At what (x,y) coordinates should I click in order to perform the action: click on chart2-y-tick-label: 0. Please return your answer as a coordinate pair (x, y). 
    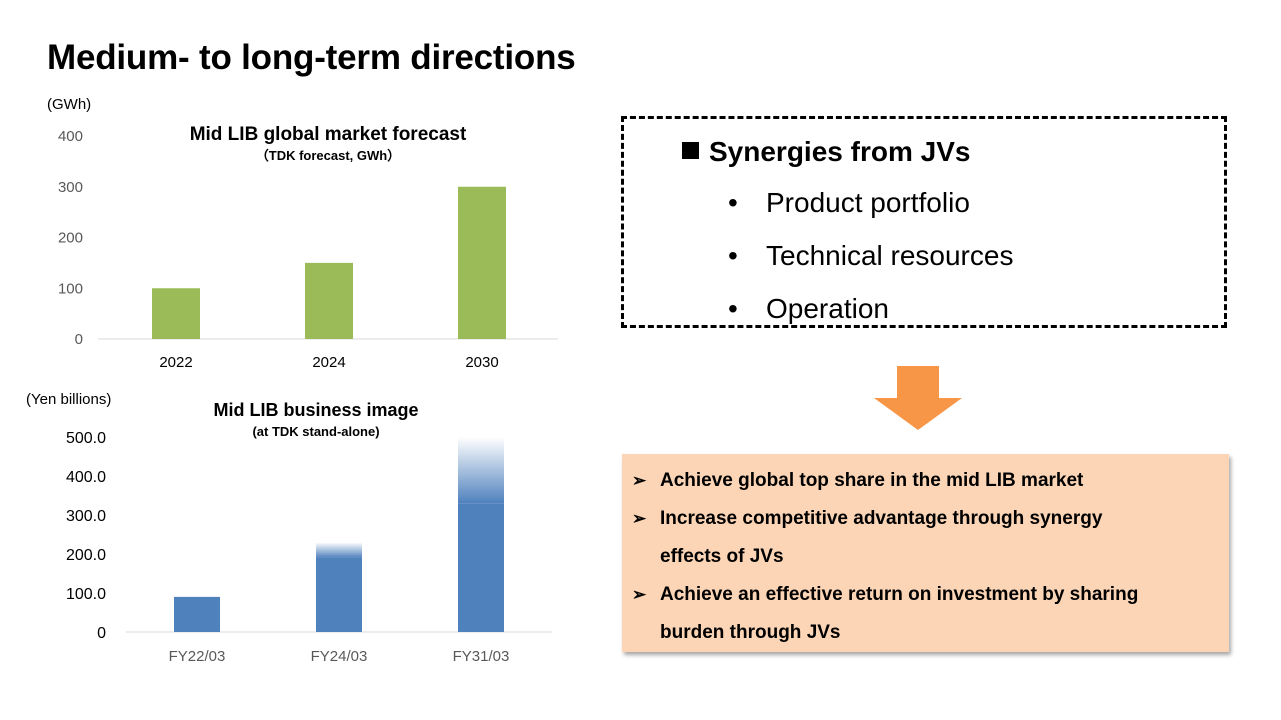
    Looking at the image, I should click on (101, 633).